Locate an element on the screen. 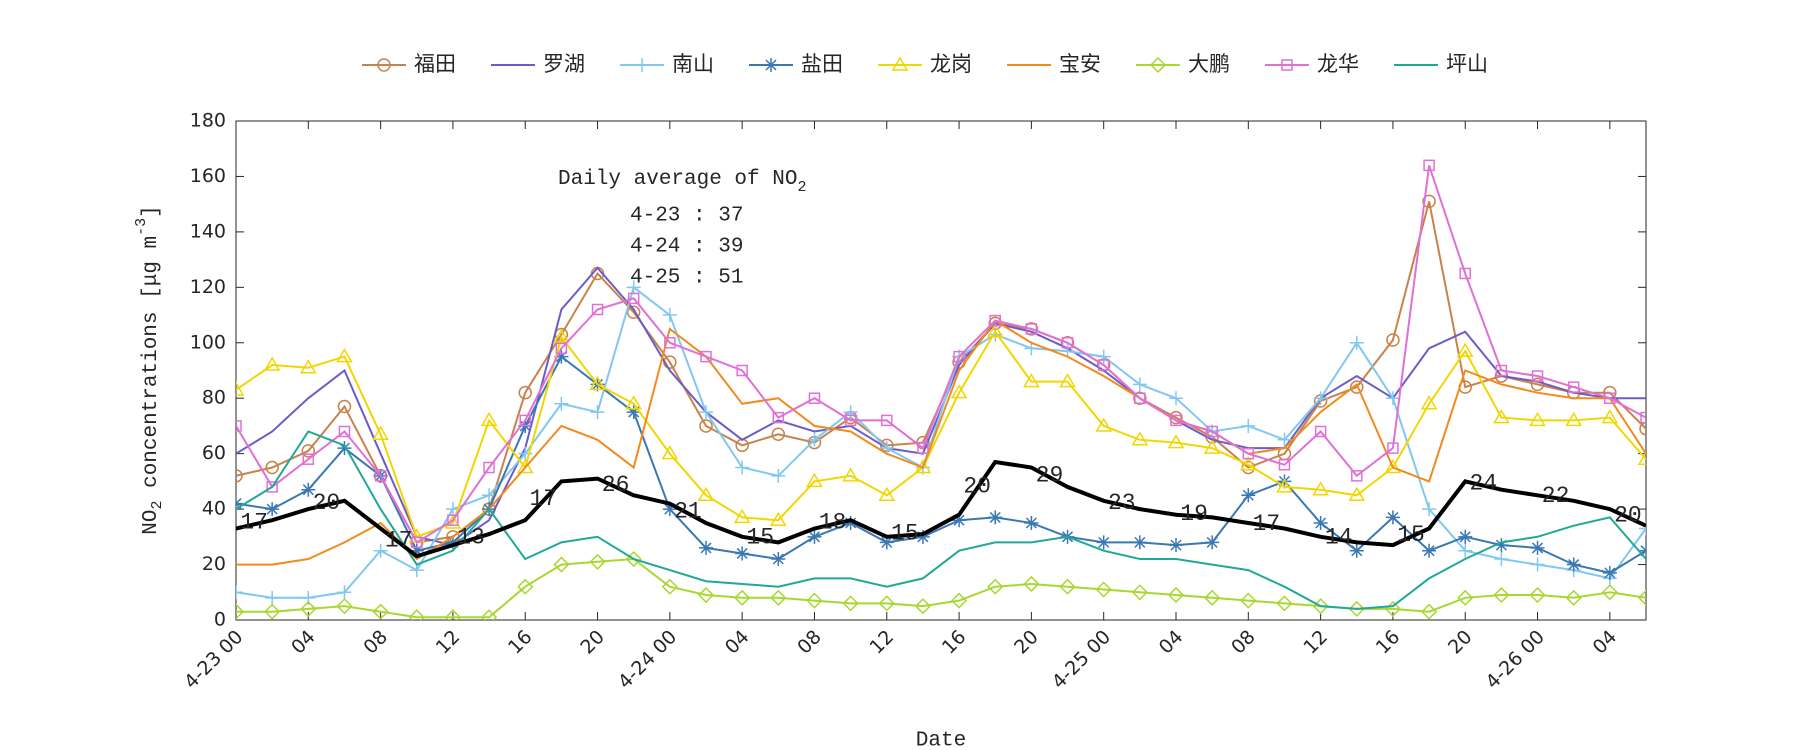  legend-label: 龙岗 is located at coordinates (951, 64).